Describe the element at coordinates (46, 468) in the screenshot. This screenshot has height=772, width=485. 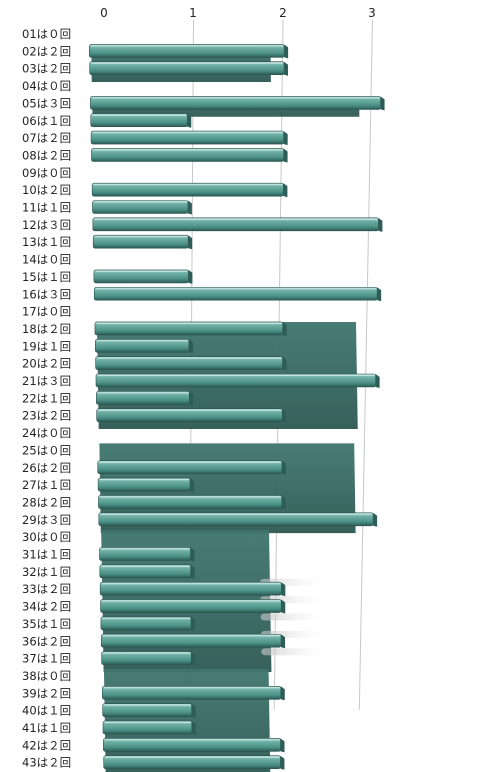
I see `category-label: 26は２回` at that location.